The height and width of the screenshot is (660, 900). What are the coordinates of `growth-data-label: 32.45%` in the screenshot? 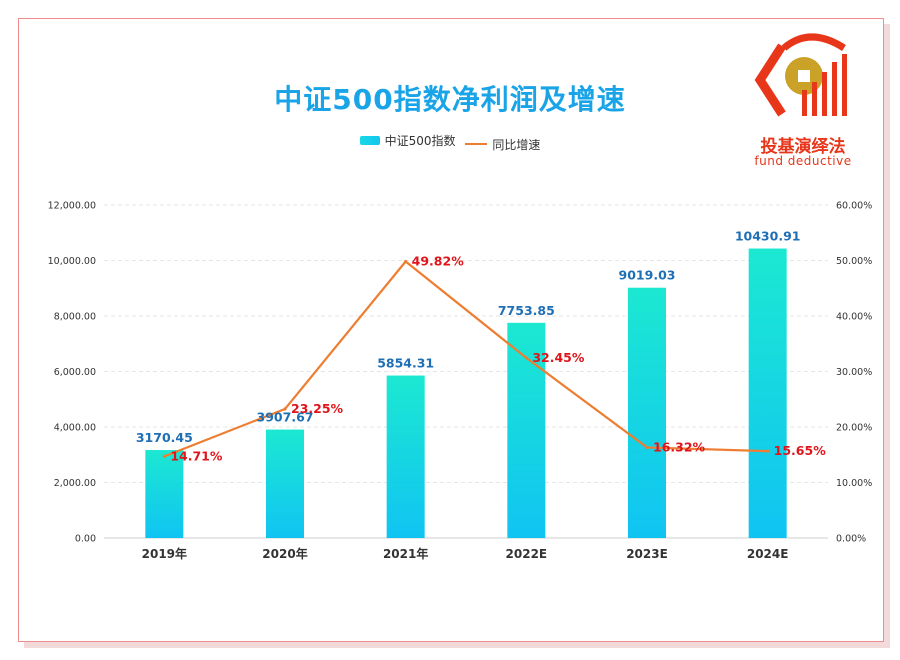 It's located at (558, 357).